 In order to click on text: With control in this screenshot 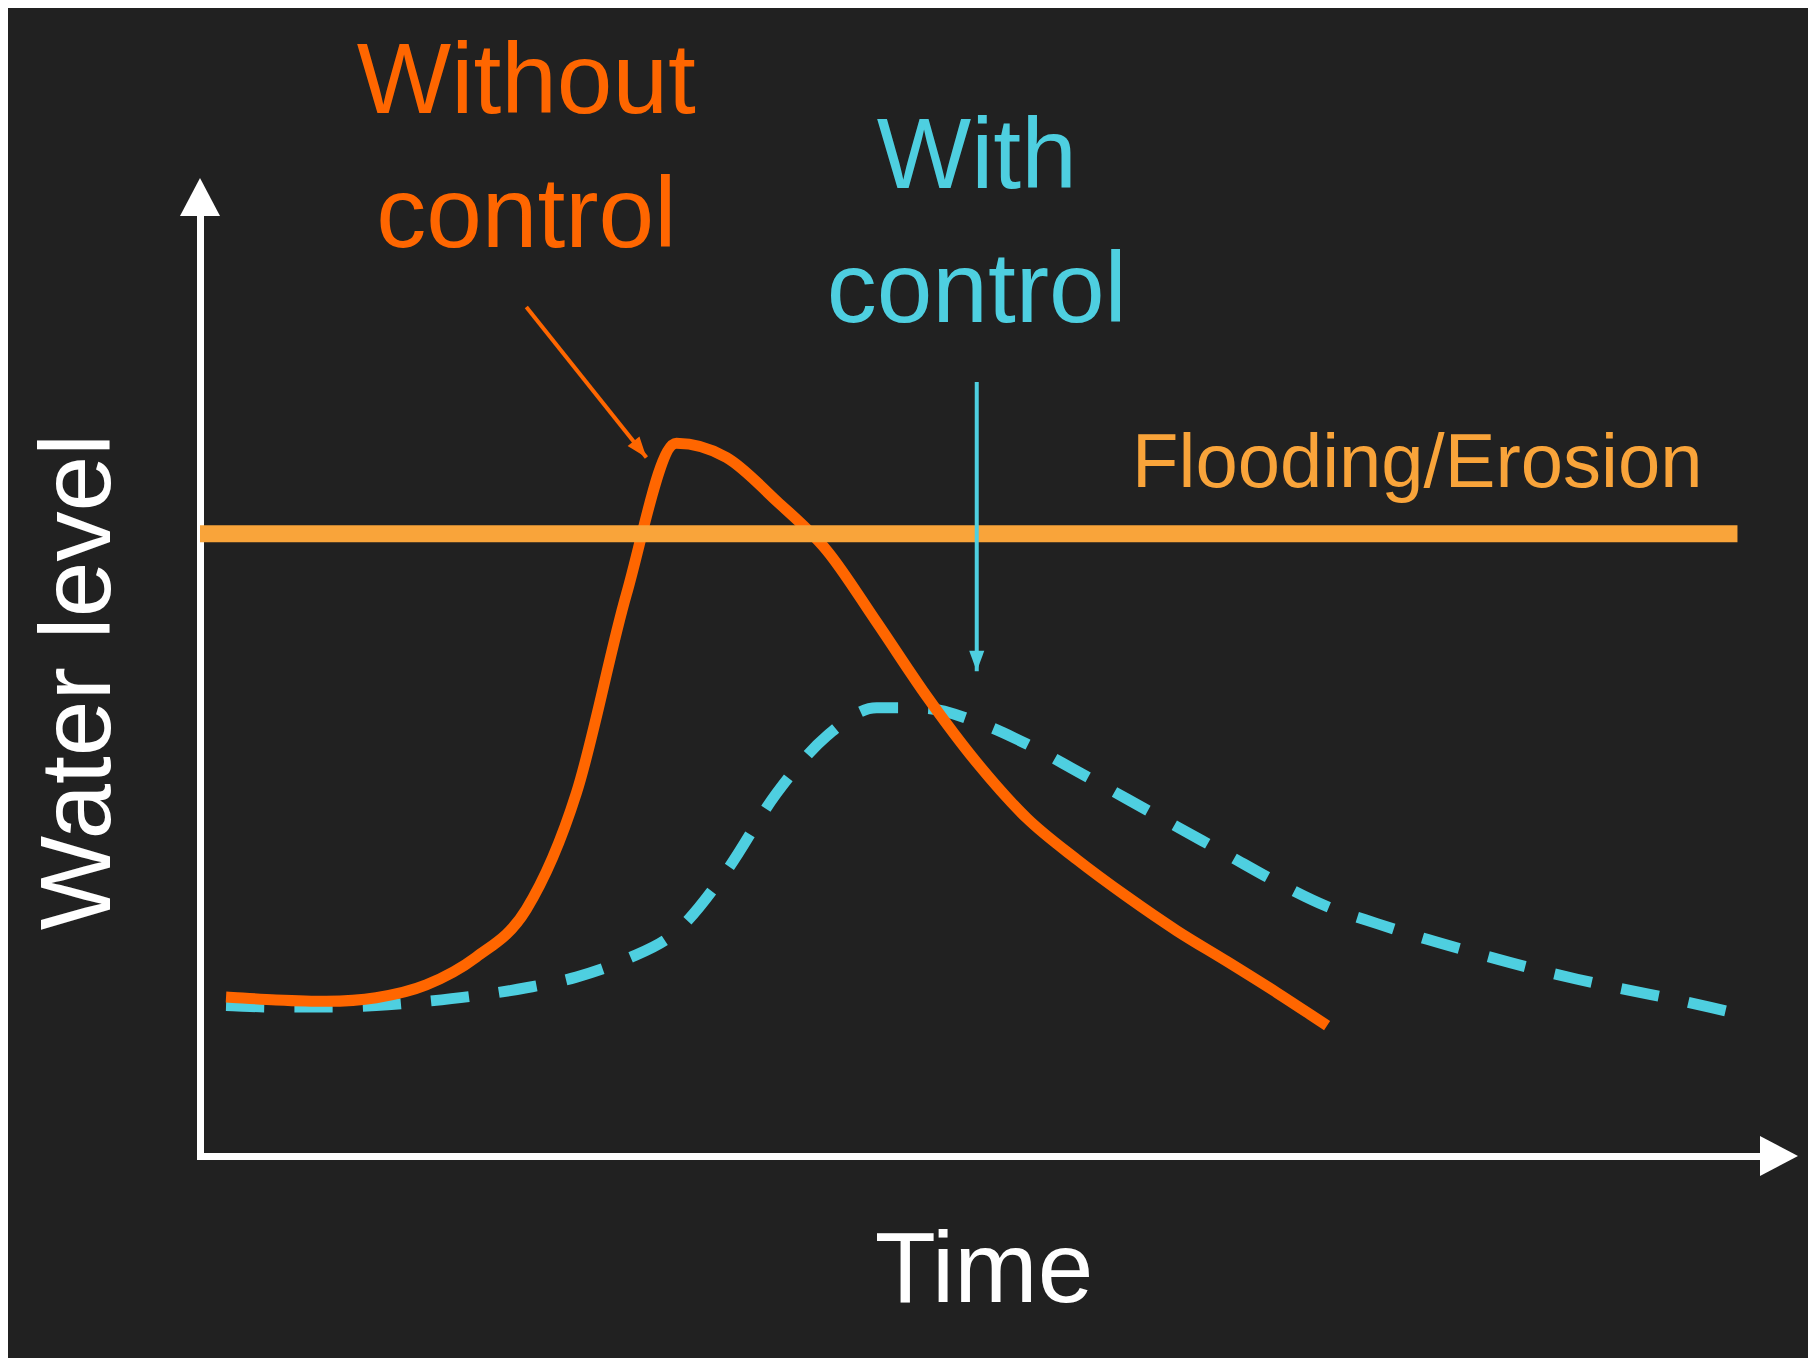, I will do `click(976, 220)`.